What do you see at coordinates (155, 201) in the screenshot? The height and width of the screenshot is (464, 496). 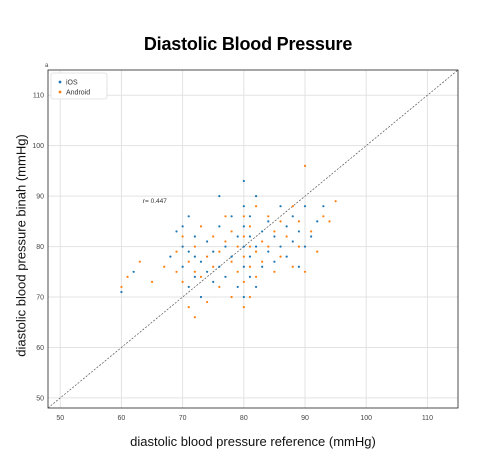 I see `correlation-annotation: r= 0.447` at bounding box center [155, 201].